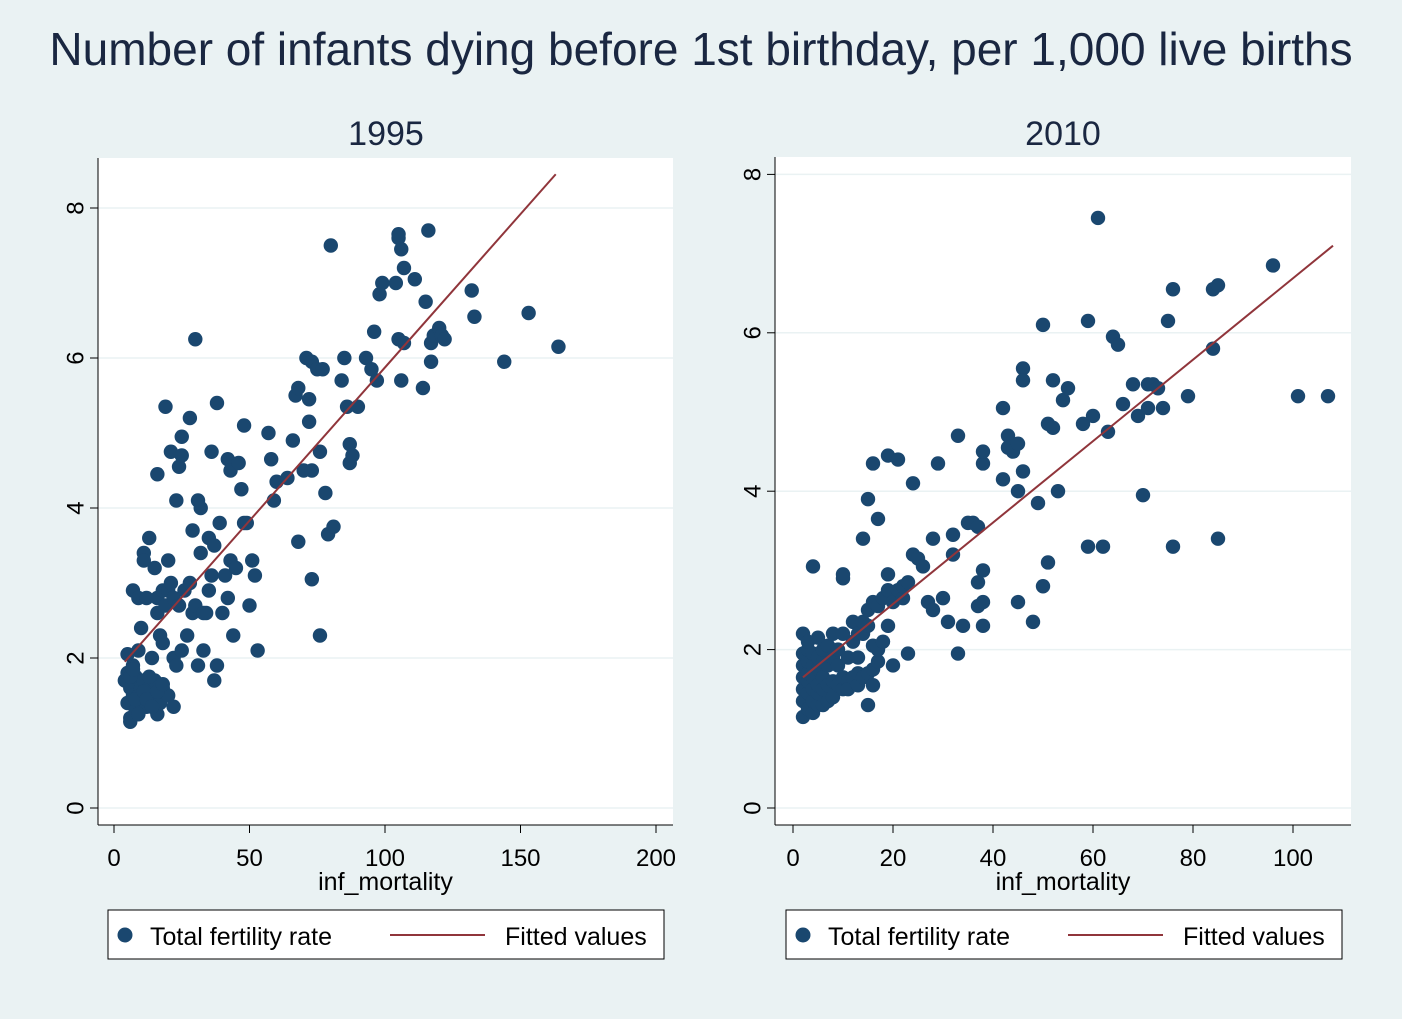 The width and height of the screenshot is (1402, 1019). What do you see at coordinates (576, 937) in the screenshot?
I see `legend-label-fit: Fitted values` at bounding box center [576, 937].